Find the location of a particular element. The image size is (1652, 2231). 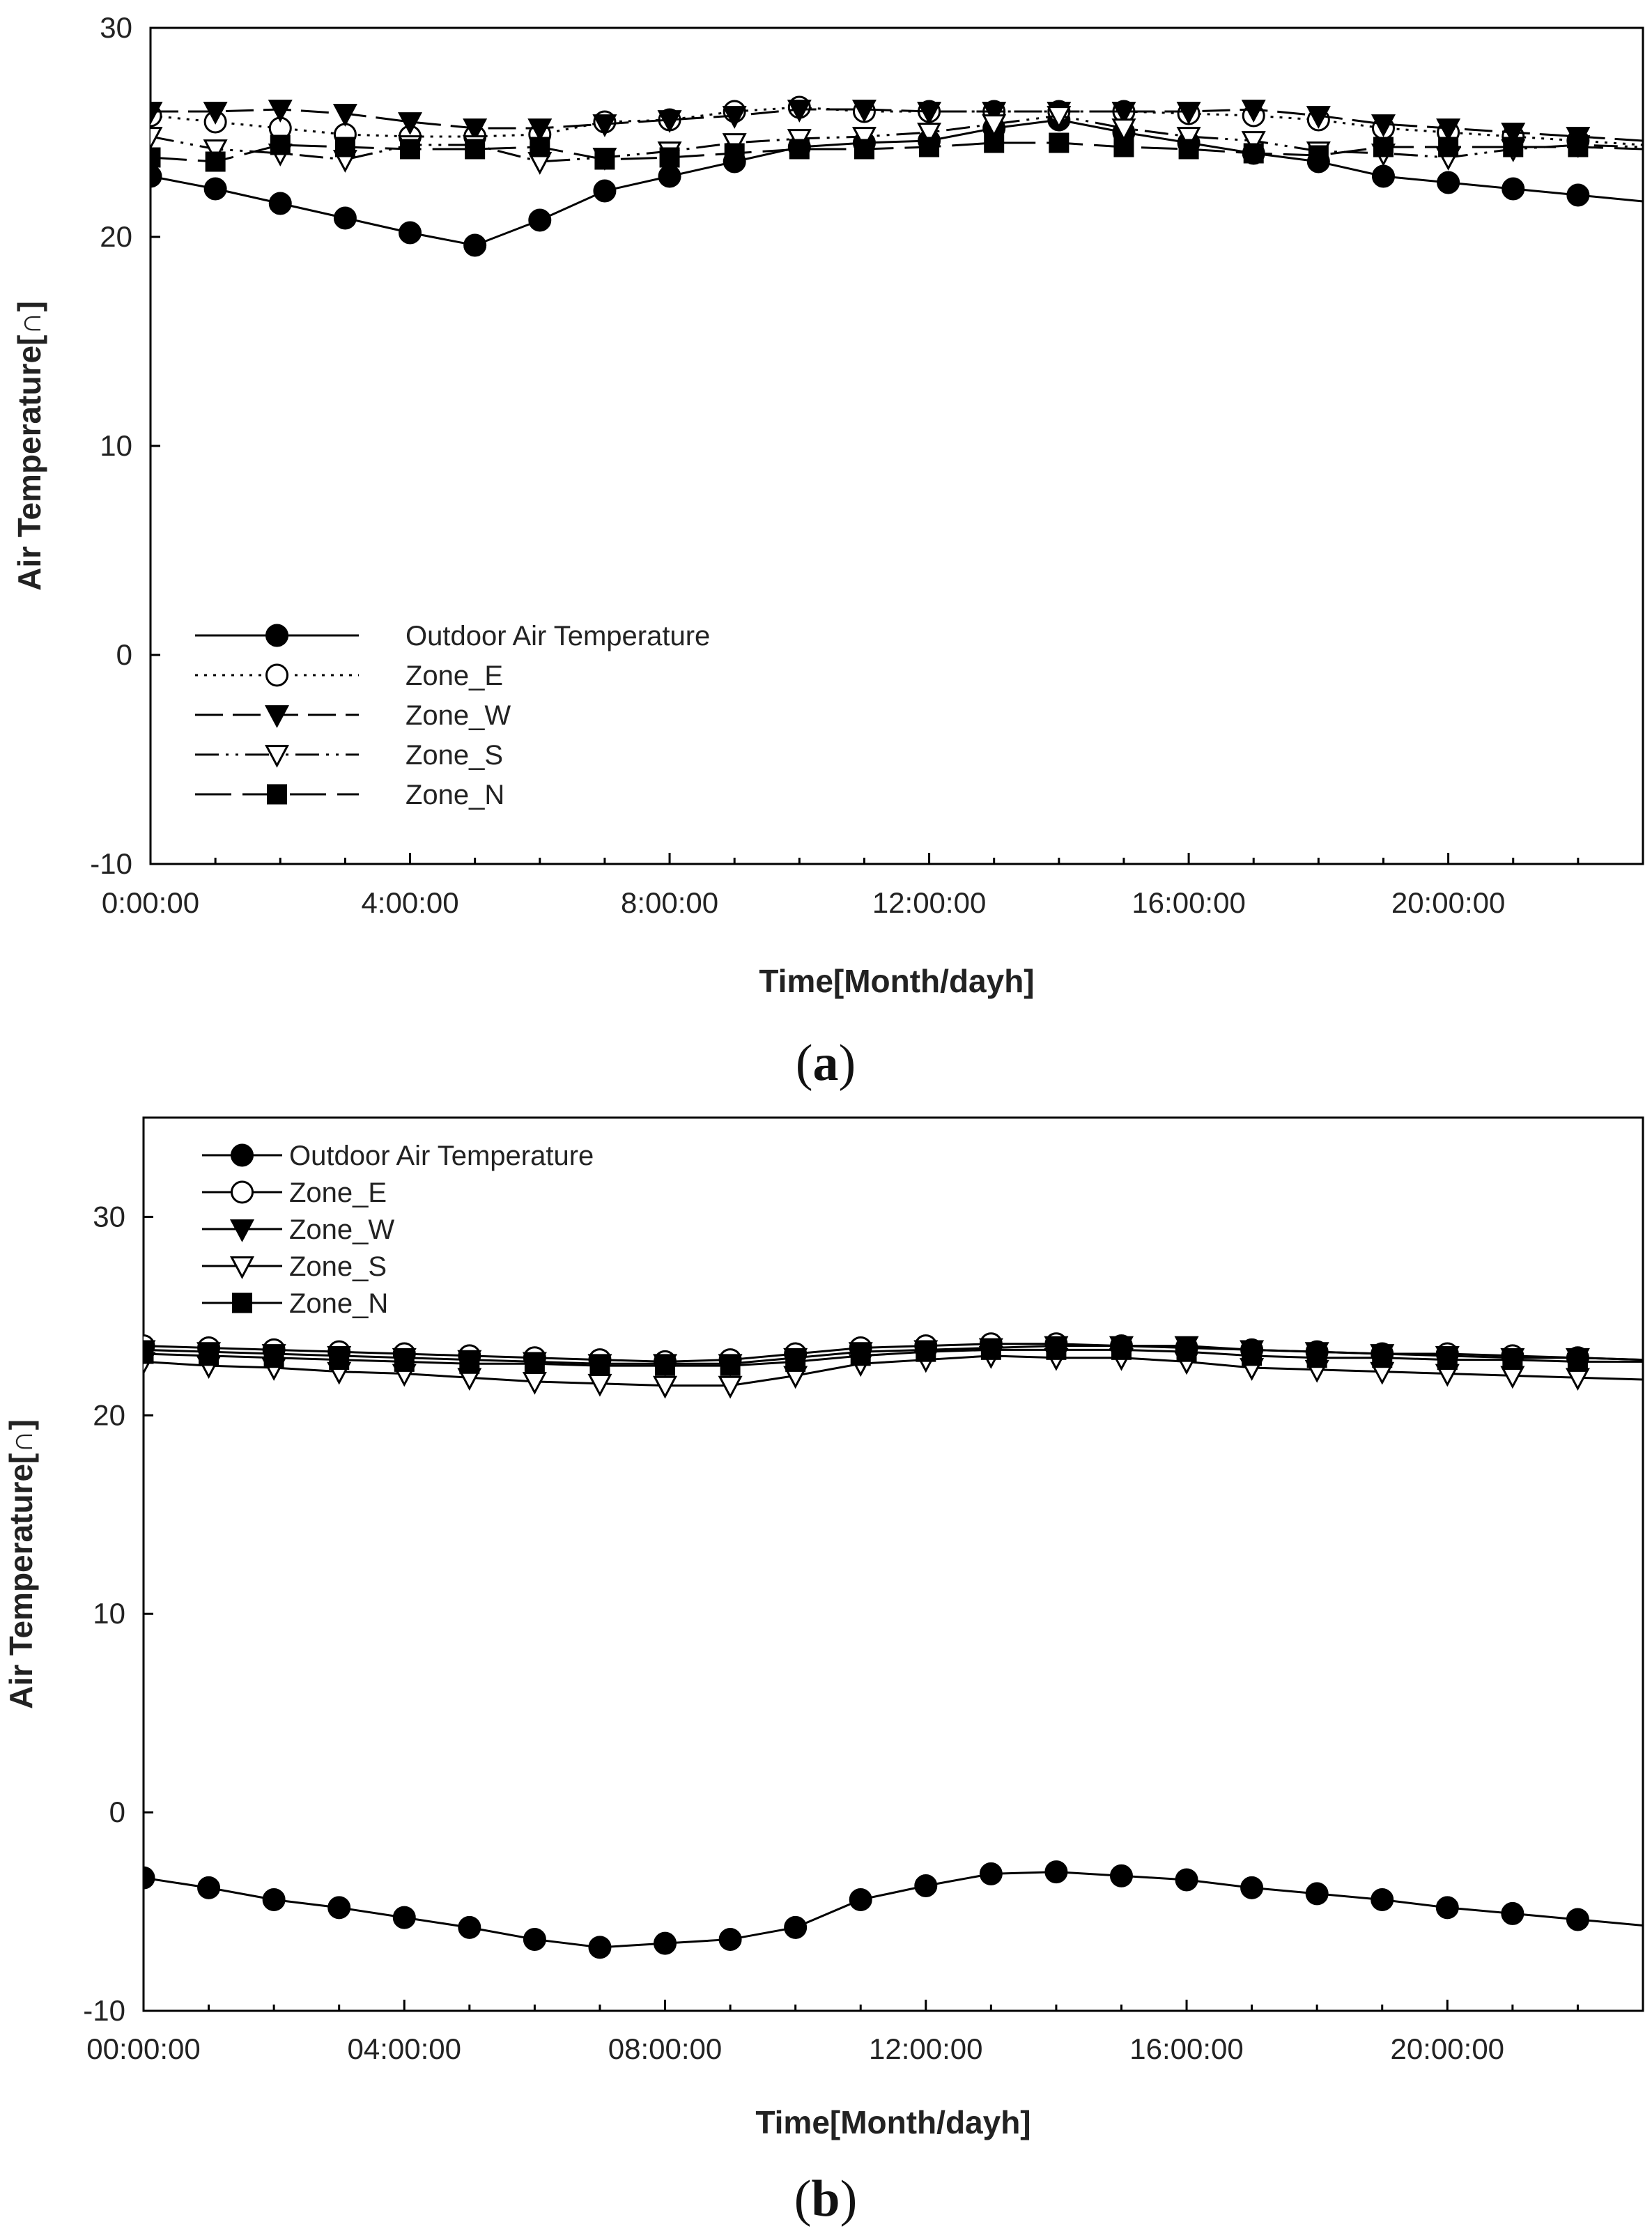

svg-text: (b) is located at coordinates (825, 2199).